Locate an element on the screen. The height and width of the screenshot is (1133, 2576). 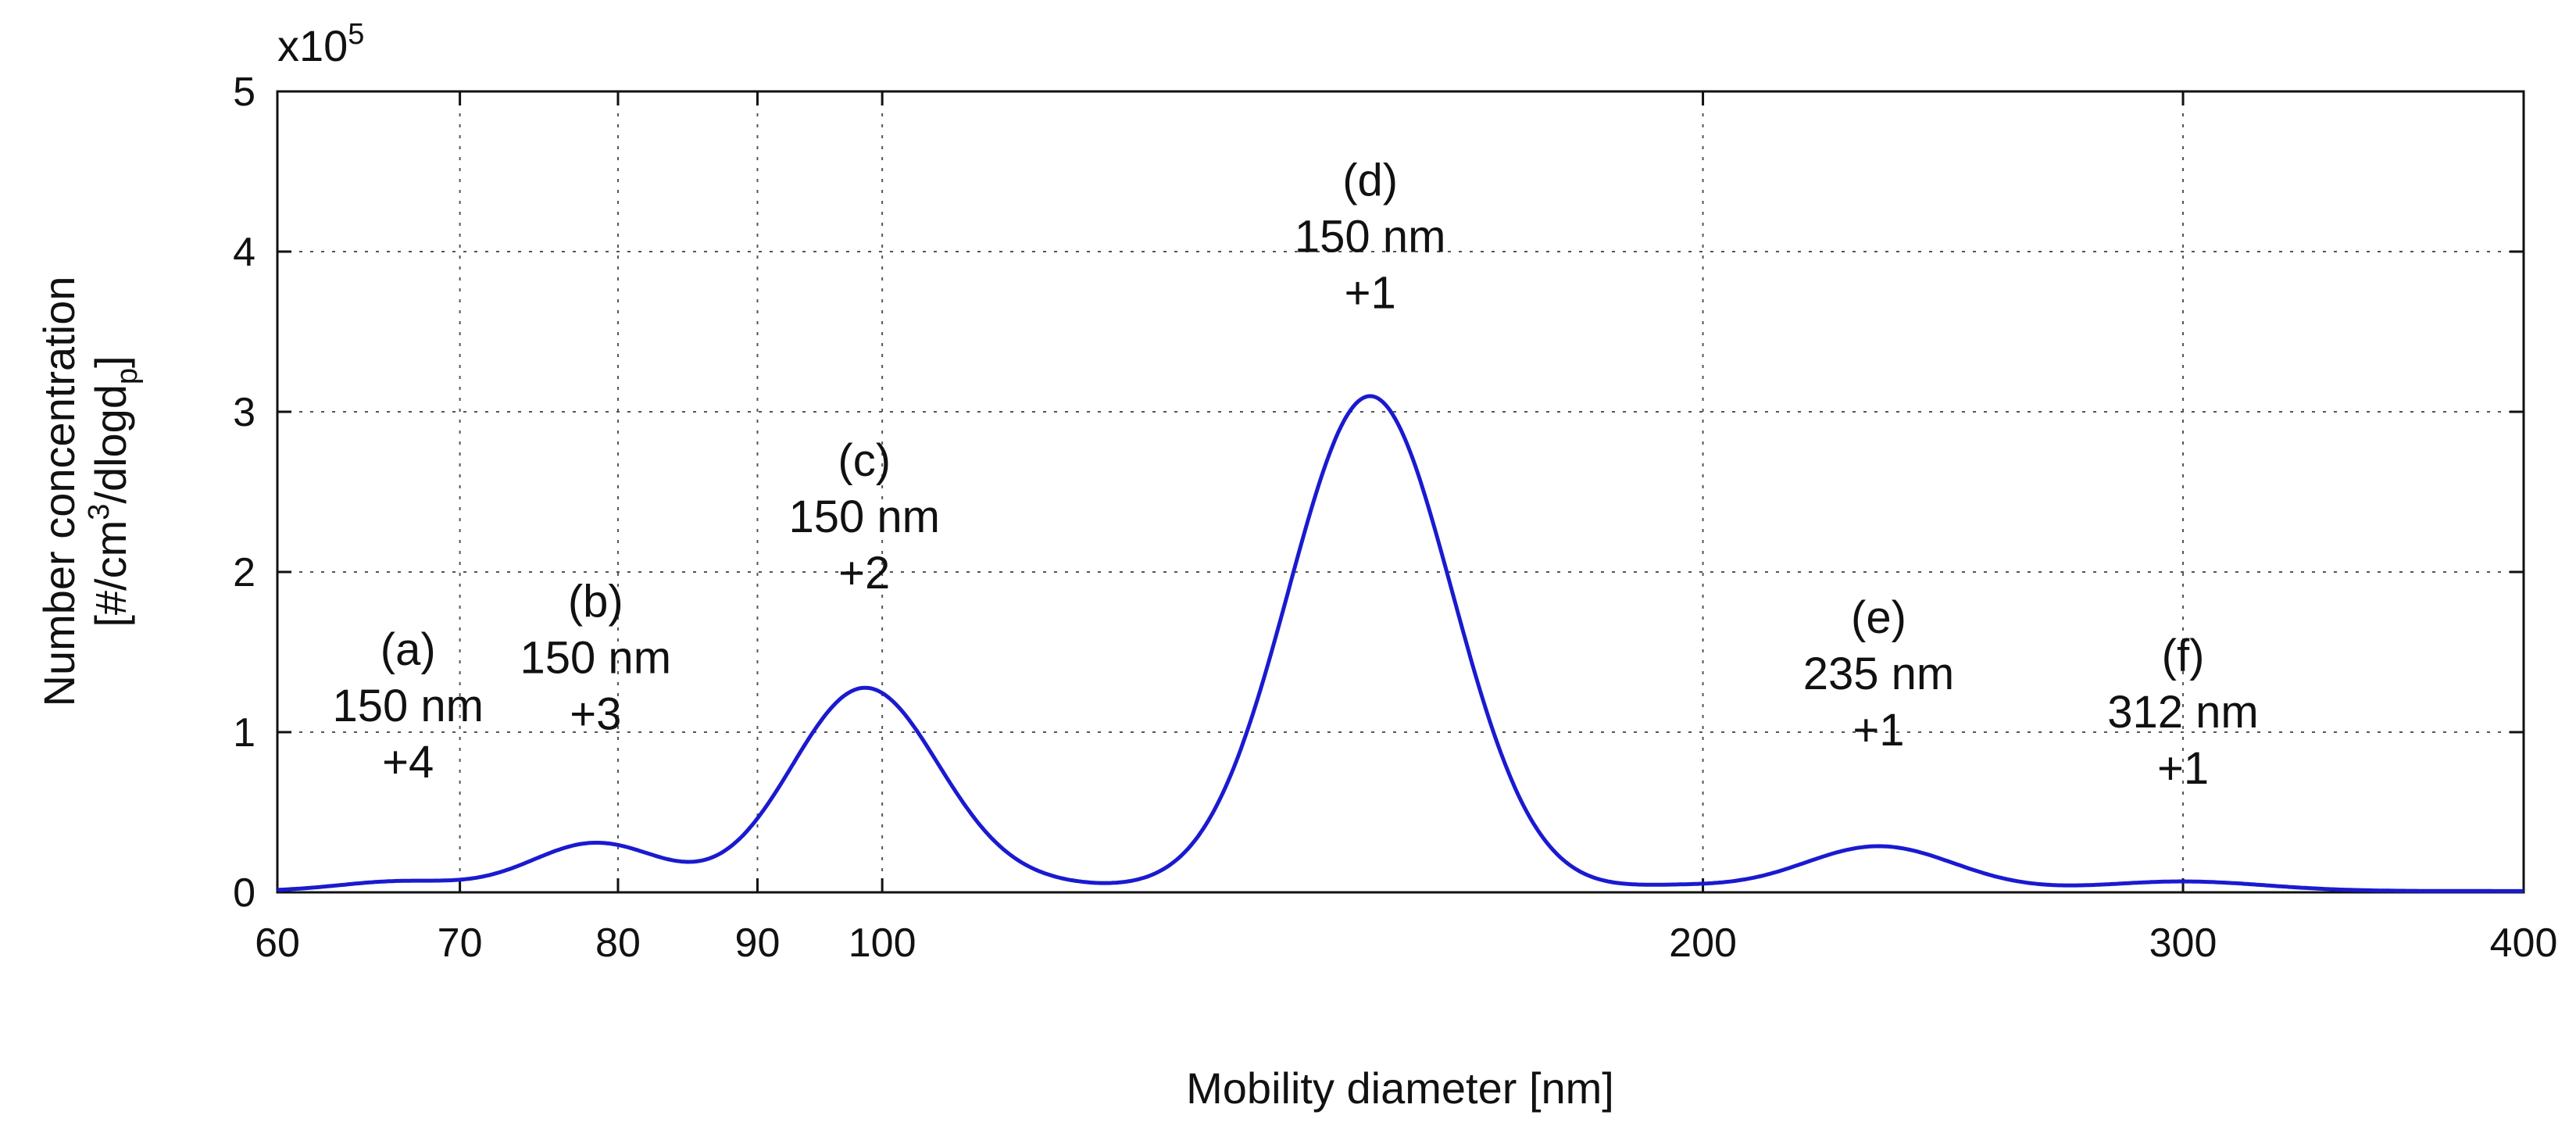
y-tick-label: 4 is located at coordinates (244, 252).